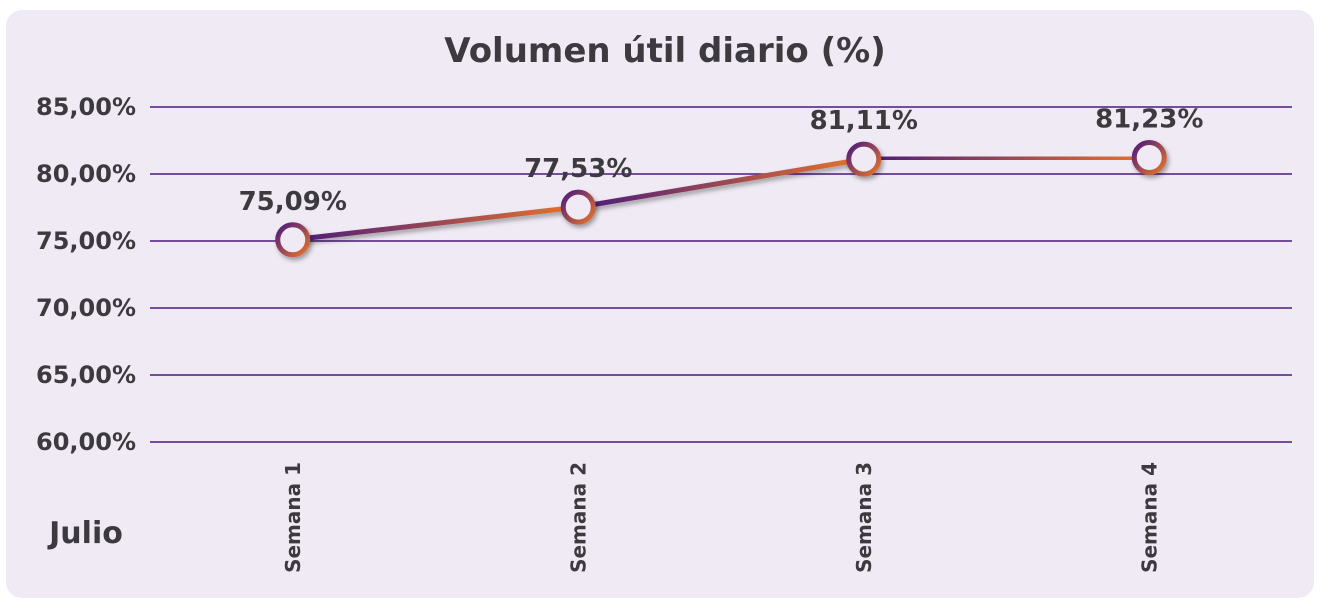 The image size is (1328, 610). Describe the element at coordinates (86, 174) in the screenshot. I see `y-tick-label: 80,00%` at that location.